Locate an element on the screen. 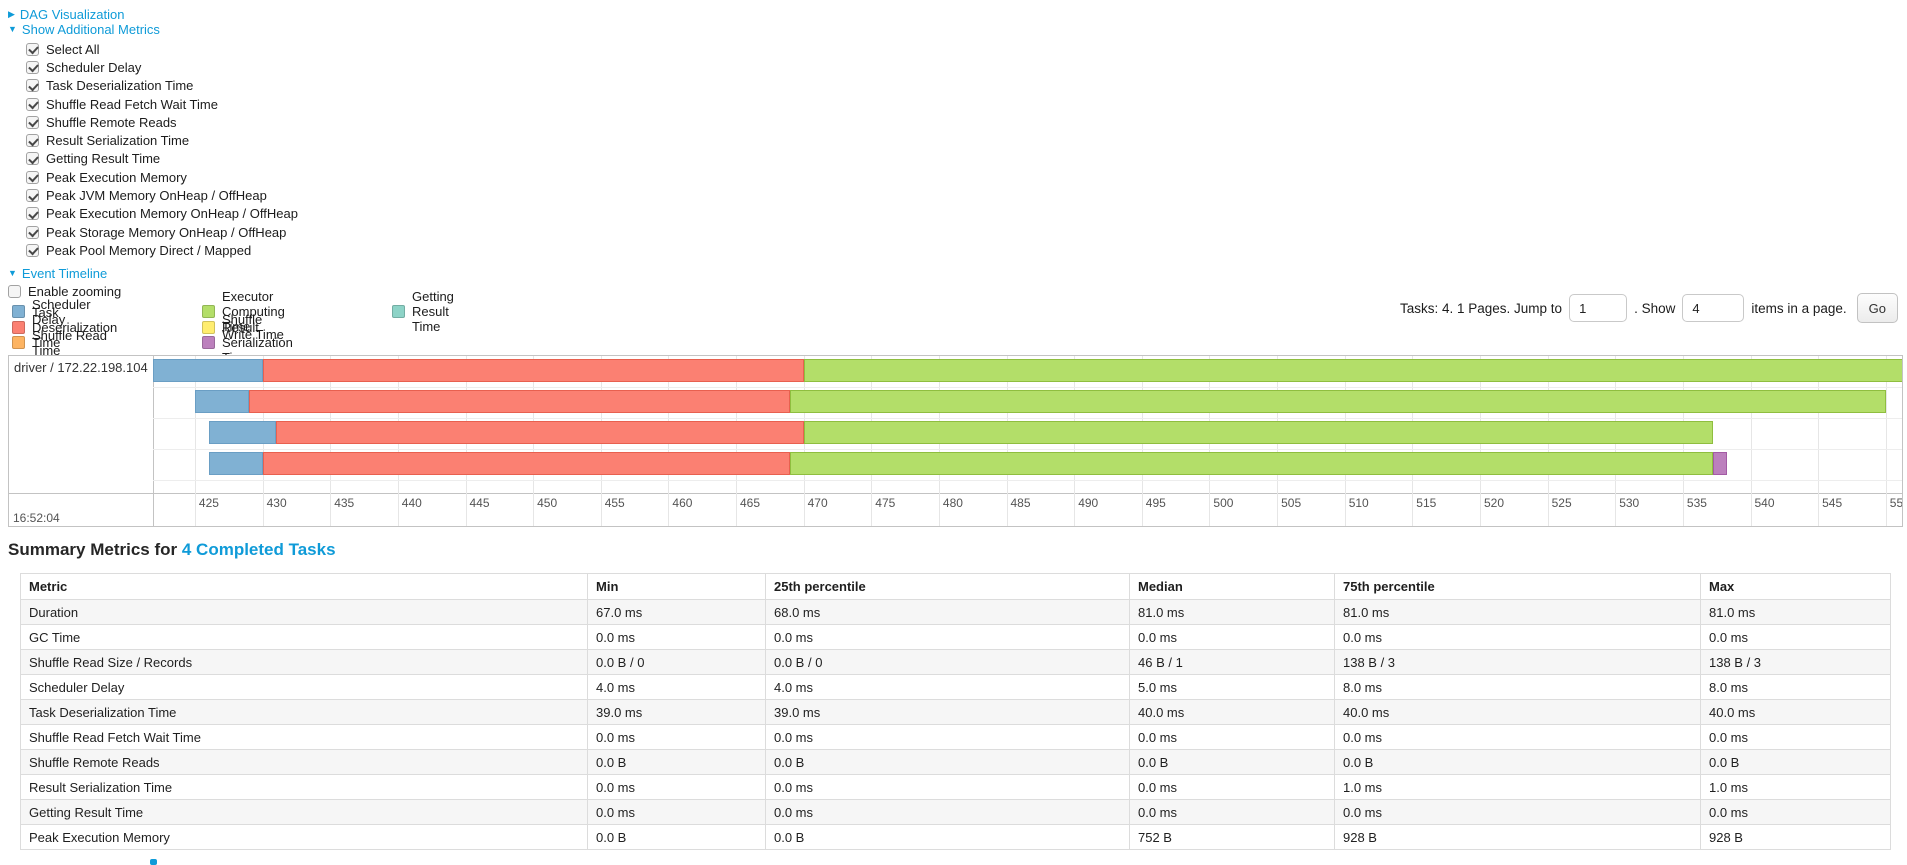 Image resolution: width=1907 pixels, height=865 pixels. metric-value-cell: 46 B / 1 is located at coordinates (1232, 662).